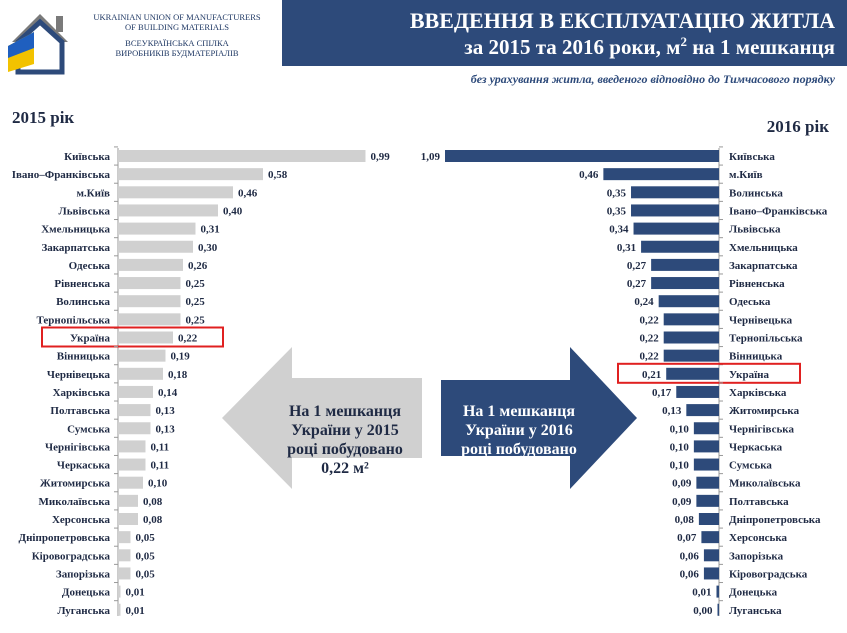  What do you see at coordinates (85, 211) in the screenshot?
I see `category-label-2015: Львівська` at bounding box center [85, 211].